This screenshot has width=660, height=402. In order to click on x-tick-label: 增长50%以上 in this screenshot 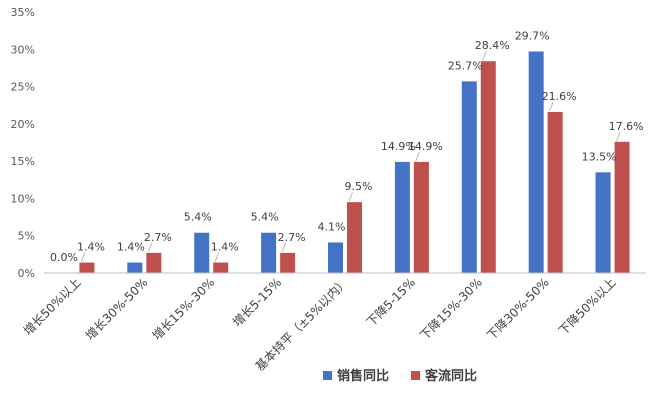, I will do `click(52, 306)`.